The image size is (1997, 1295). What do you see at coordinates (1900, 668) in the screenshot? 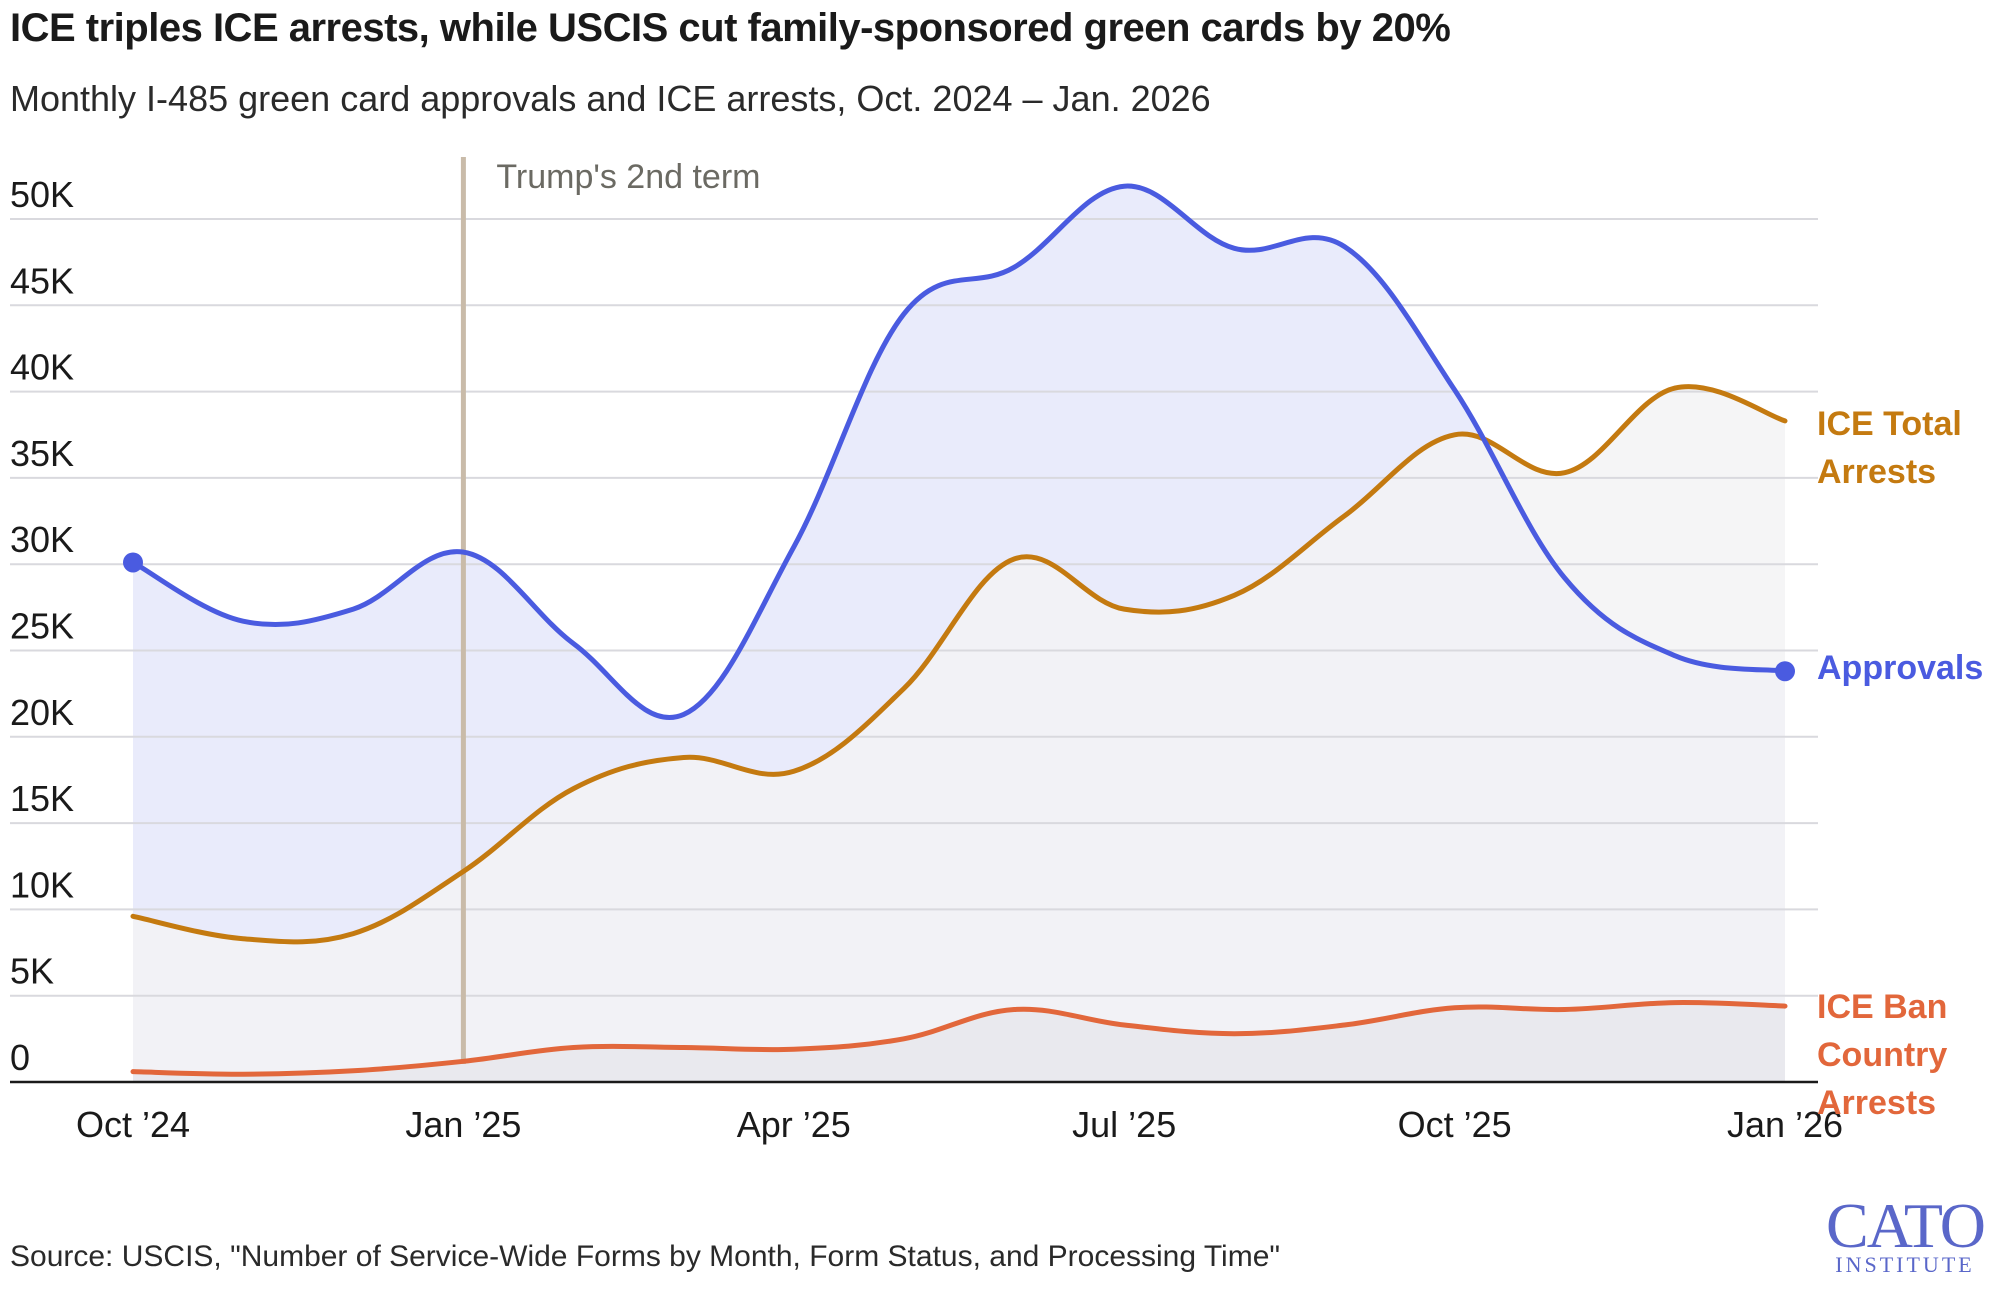
I see `series-label-approvals: Approvals` at bounding box center [1900, 668].